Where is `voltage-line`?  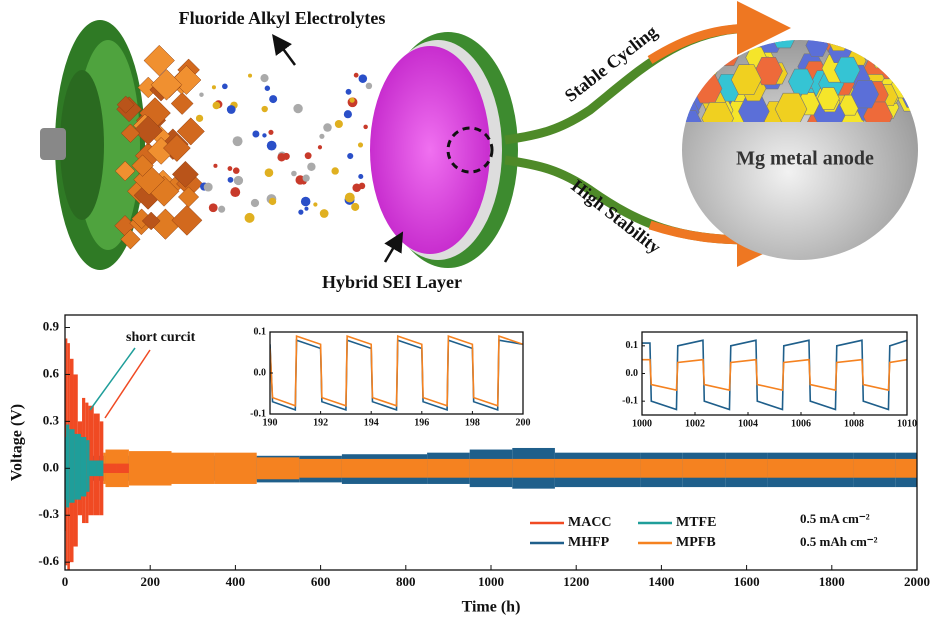
voltage-line is located at coordinates (774, 375).